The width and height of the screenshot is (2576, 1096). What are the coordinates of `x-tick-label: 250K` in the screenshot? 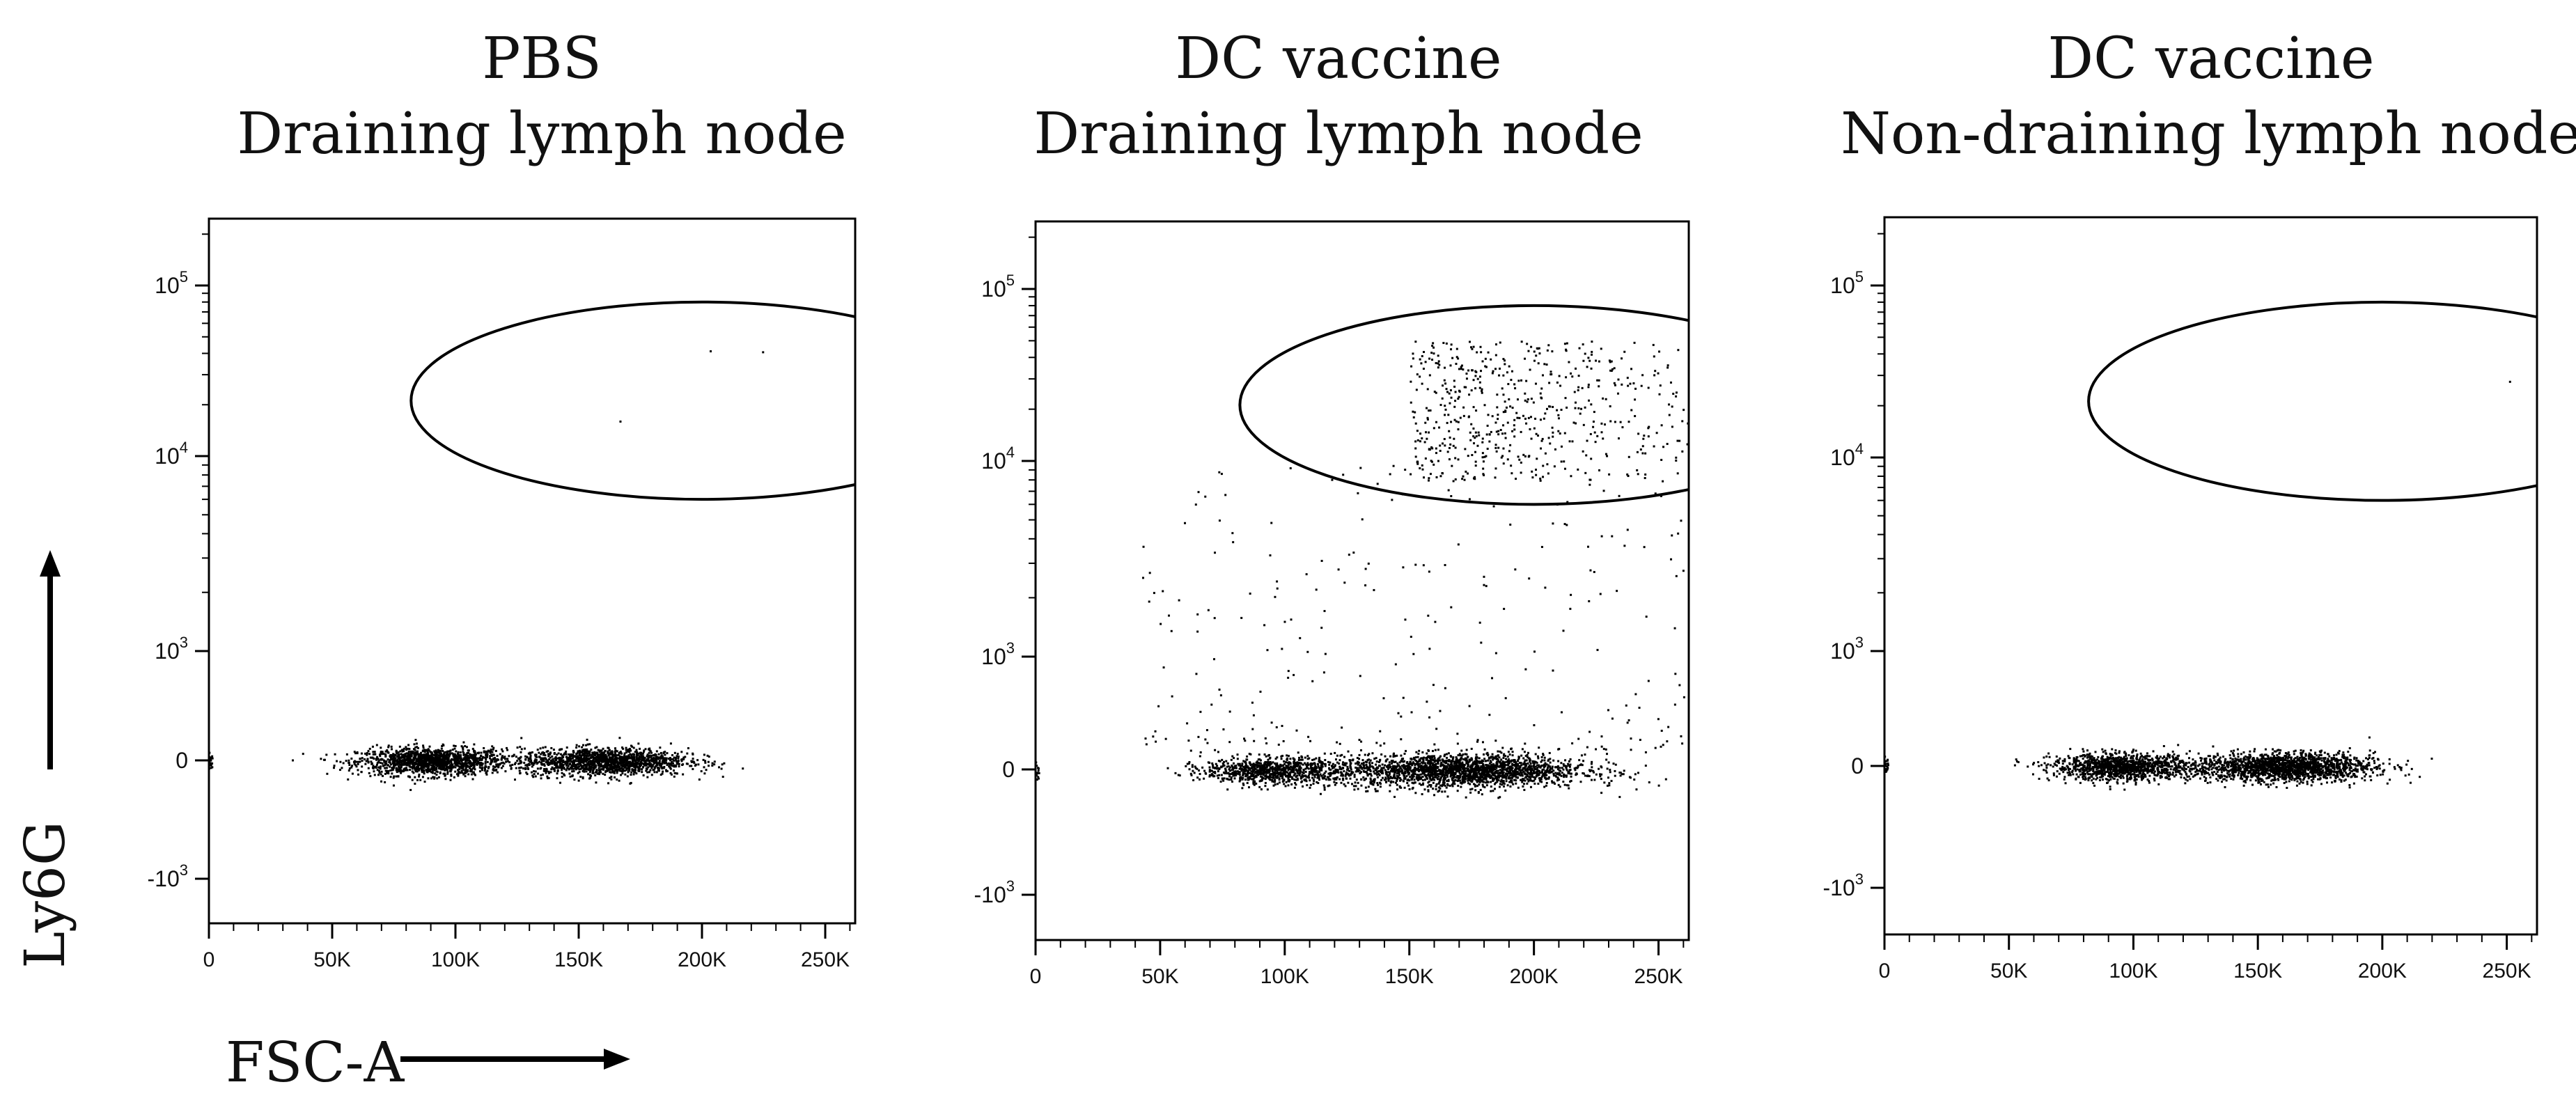 It's located at (1659, 976).